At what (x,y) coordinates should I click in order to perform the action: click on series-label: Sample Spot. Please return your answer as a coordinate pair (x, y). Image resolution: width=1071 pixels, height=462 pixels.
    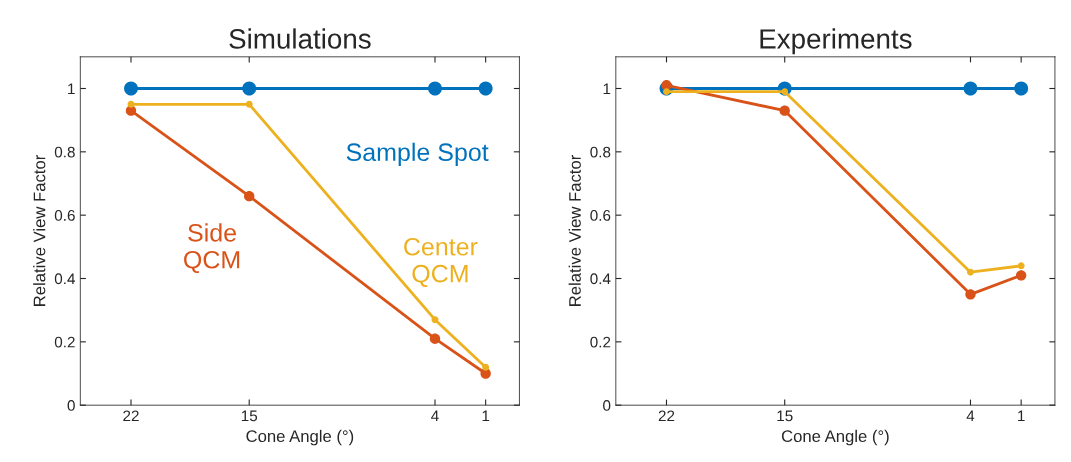
    Looking at the image, I should click on (417, 154).